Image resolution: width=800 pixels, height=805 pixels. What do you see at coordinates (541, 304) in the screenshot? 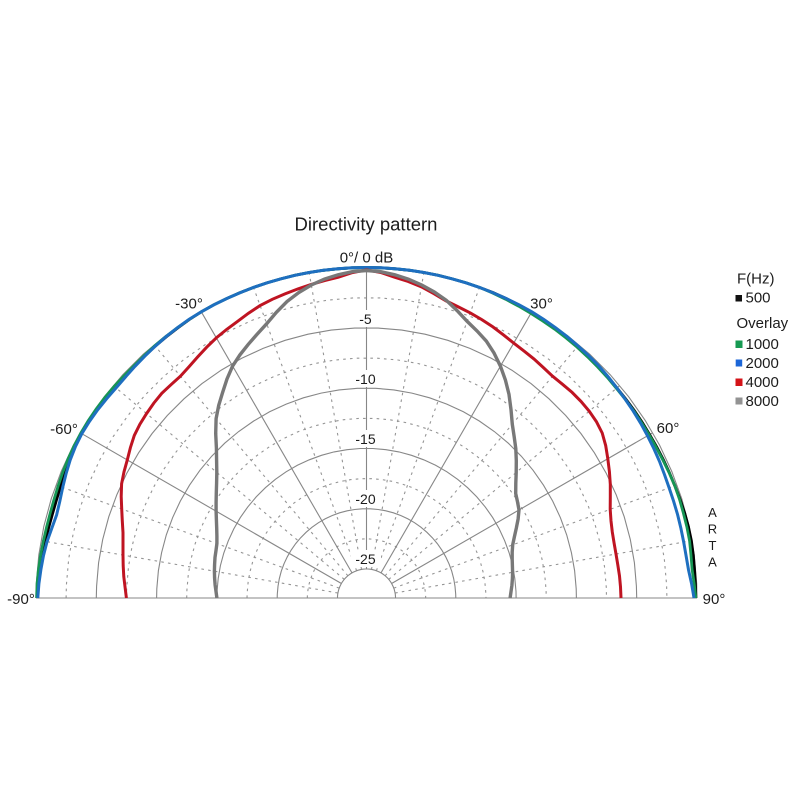
I see `svg-text: 30°` at bounding box center [541, 304].